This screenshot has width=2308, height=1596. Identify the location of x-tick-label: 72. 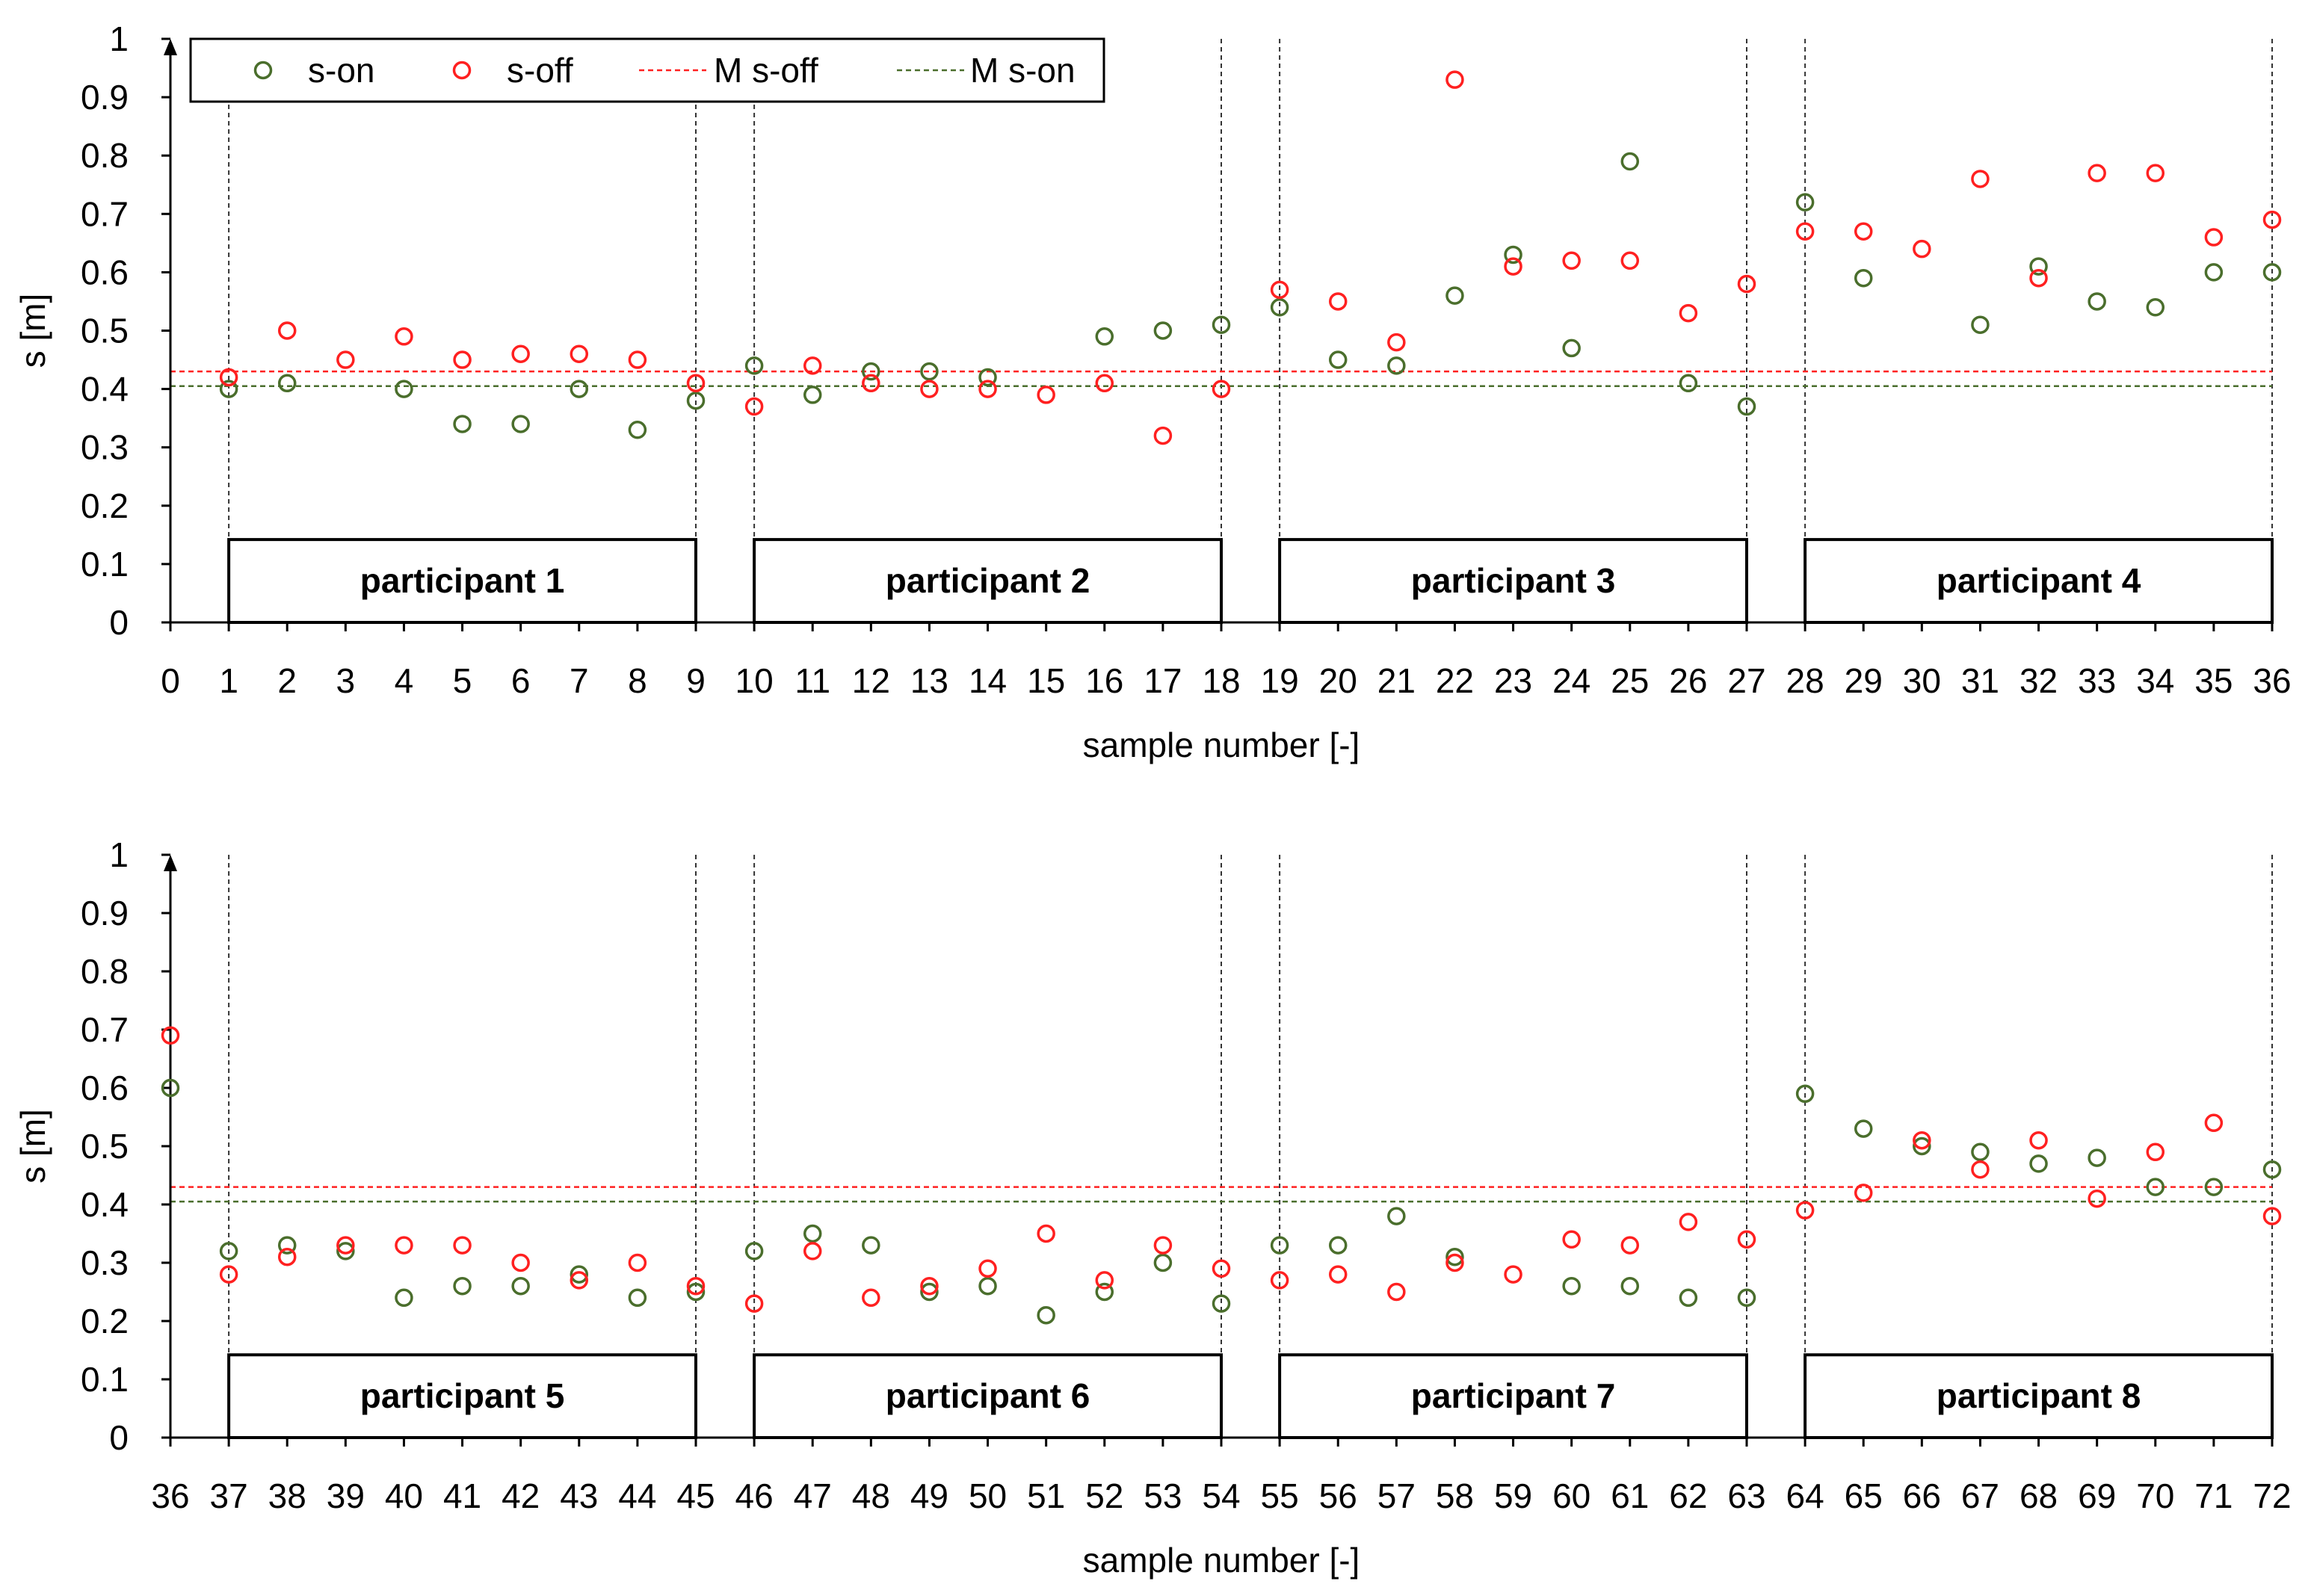
(2272, 1496).